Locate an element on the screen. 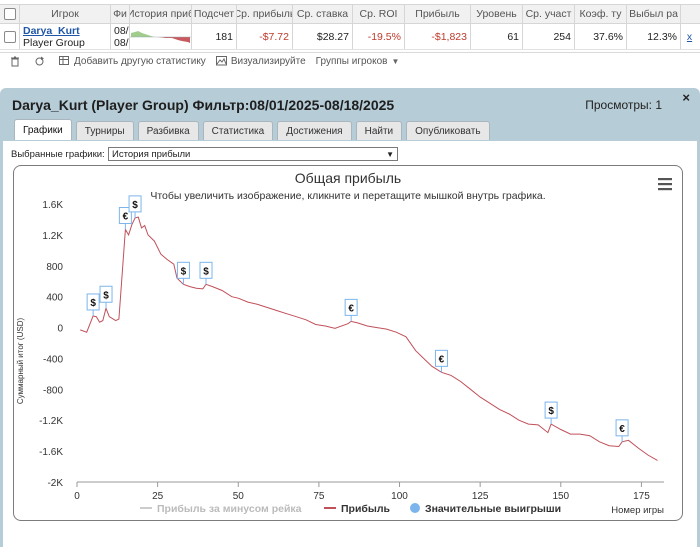 The image size is (700, 547). row-checkbox is located at coordinates (9, 36).